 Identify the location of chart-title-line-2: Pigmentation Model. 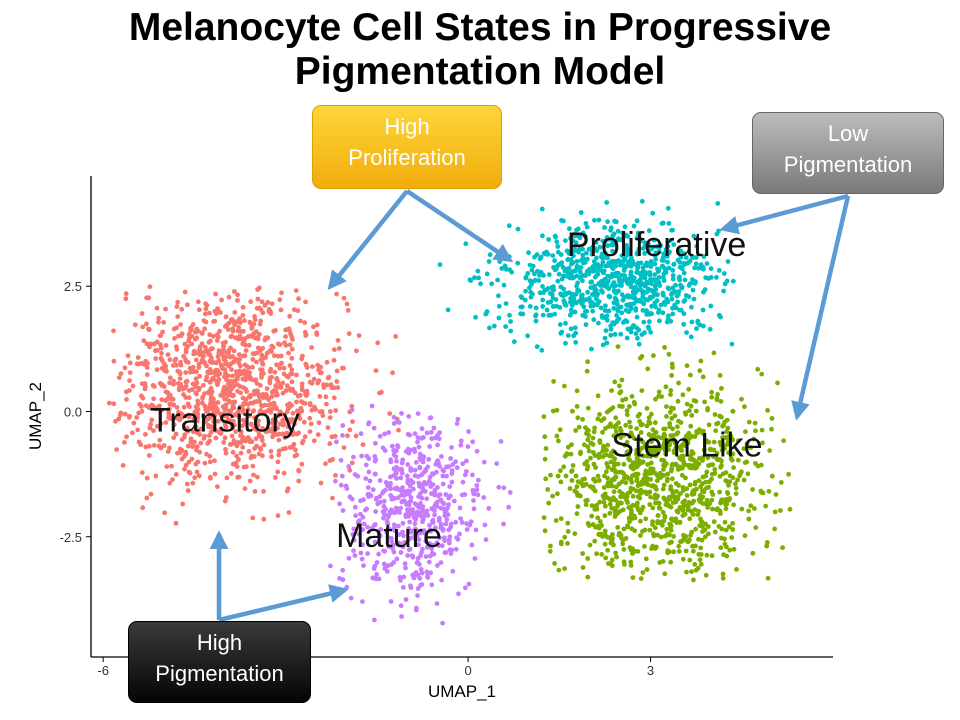
(480, 71).